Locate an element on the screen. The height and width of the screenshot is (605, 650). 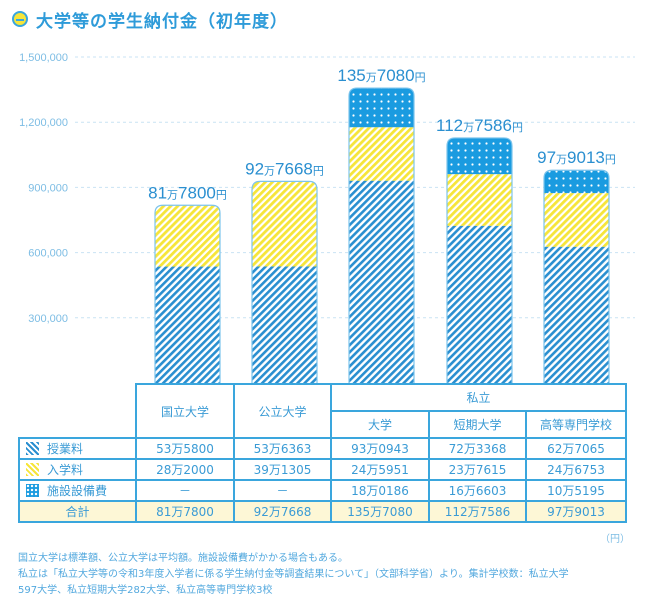
table-cell: 10万5195 is located at coordinates (576, 490).